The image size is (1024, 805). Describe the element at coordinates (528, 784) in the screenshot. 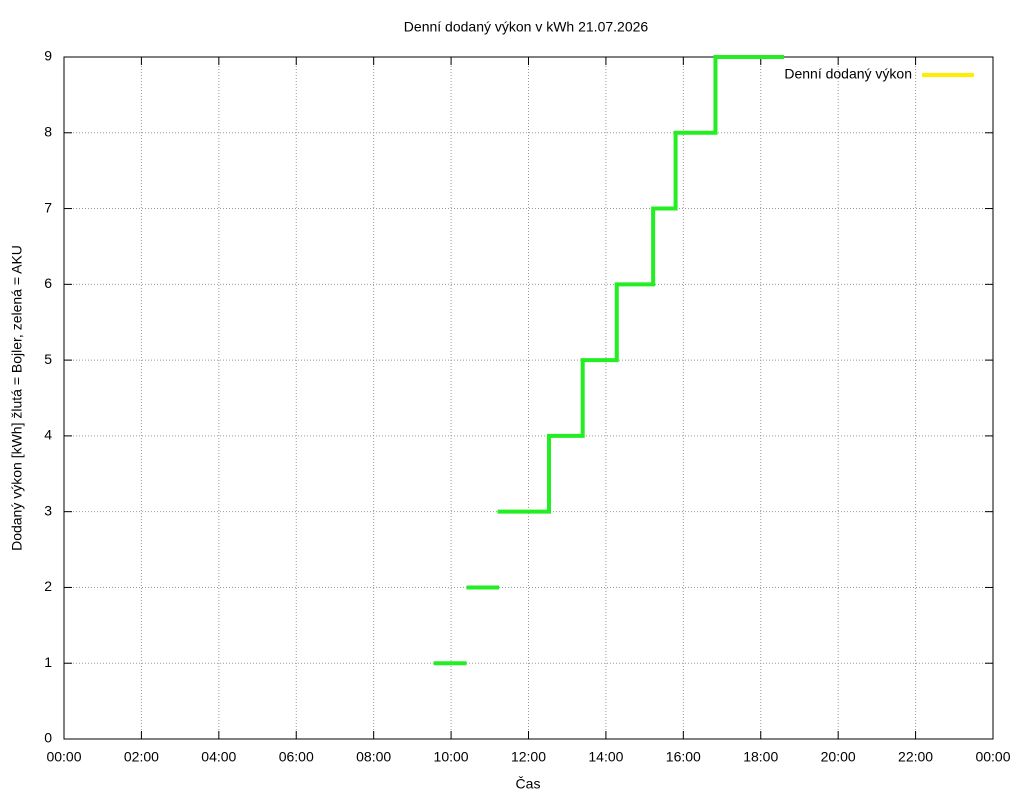

I see `x-axis-label: Čas` at that location.